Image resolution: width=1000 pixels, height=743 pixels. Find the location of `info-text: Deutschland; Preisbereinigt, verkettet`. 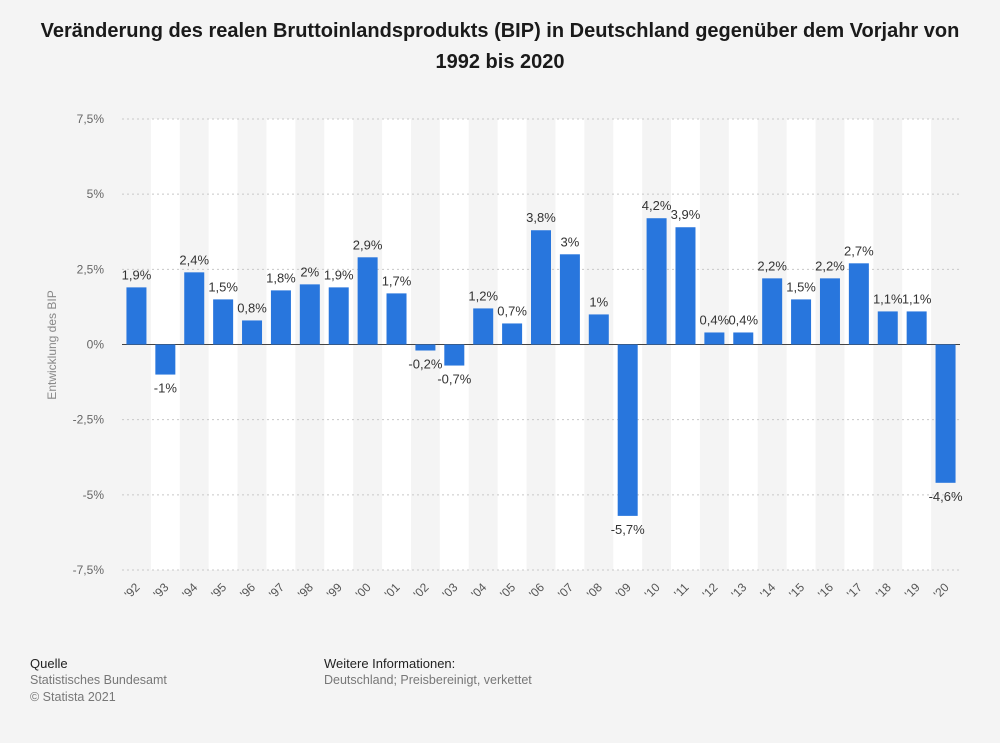

info-text: Deutschland; Preisbereinigt, verkettet is located at coordinates (428, 680).